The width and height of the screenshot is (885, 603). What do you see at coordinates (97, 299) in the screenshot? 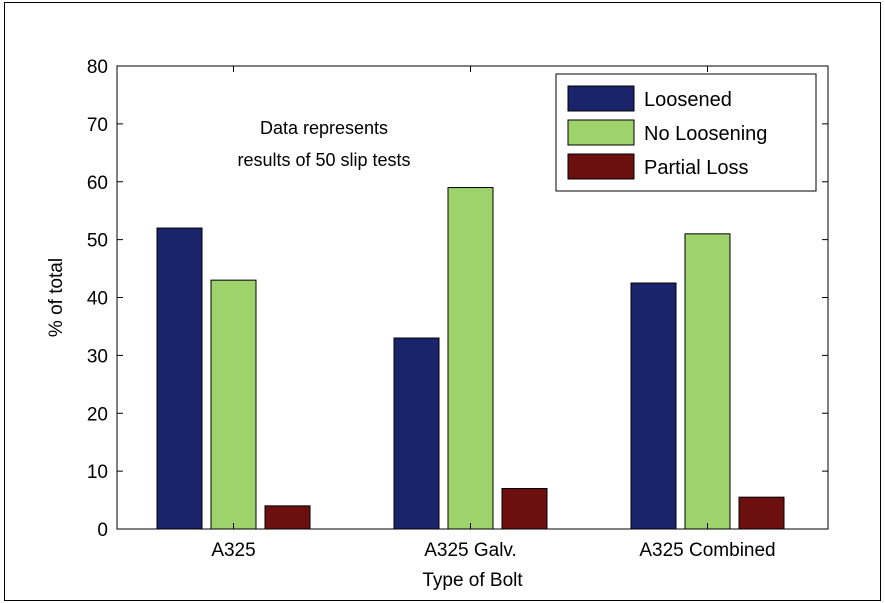
I see `y-tick-label: 40` at bounding box center [97, 299].